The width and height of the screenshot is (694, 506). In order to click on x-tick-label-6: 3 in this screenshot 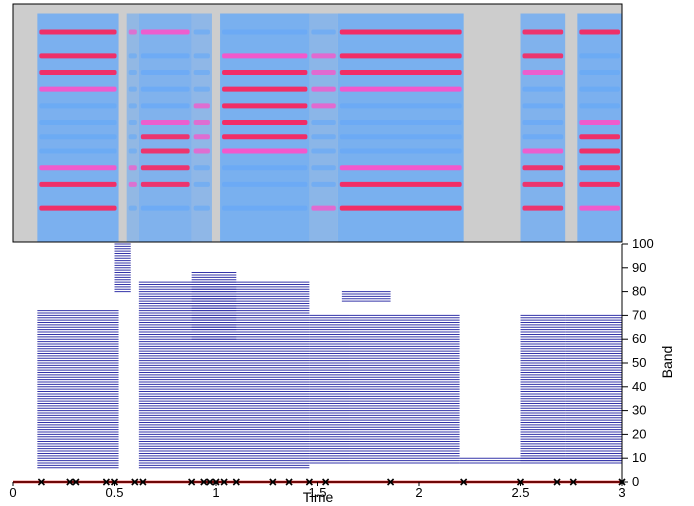, I will do `click(621, 492)`.